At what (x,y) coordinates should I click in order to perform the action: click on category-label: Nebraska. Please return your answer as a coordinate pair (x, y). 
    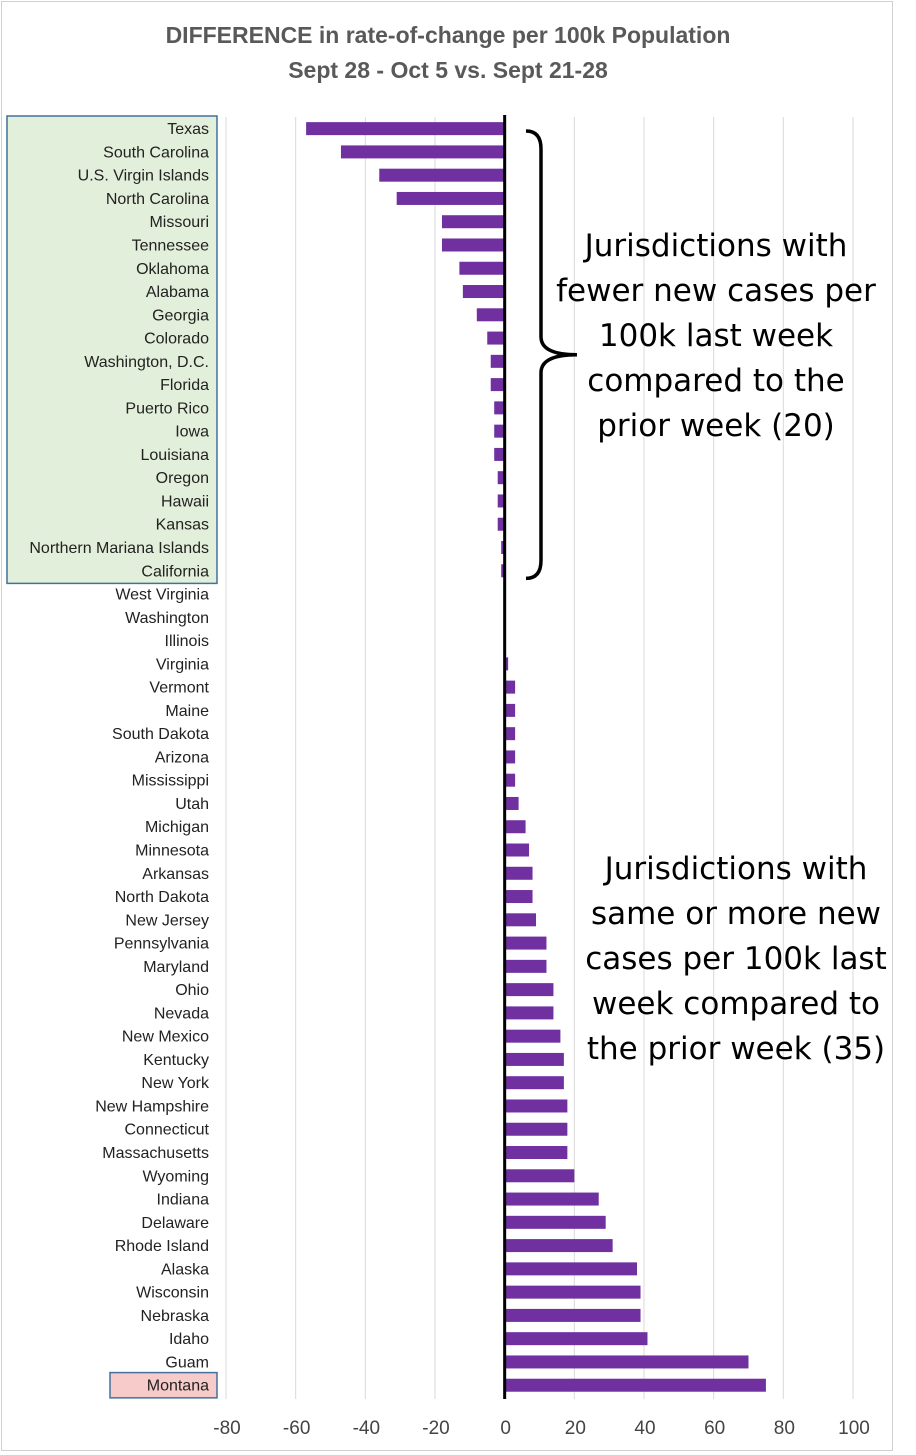
    Looking at the image, I should click on (175, 1316).